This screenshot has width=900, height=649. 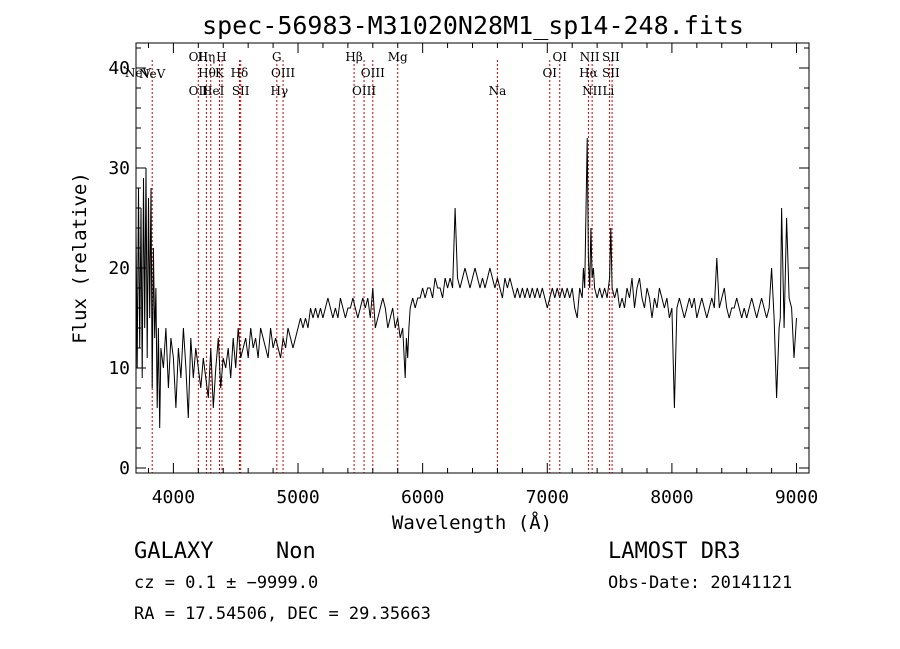 What do you see at coordinates (547, 497) in the screenshot?
I see `x-tick-label: 7000` at bounding box center [547, 497].